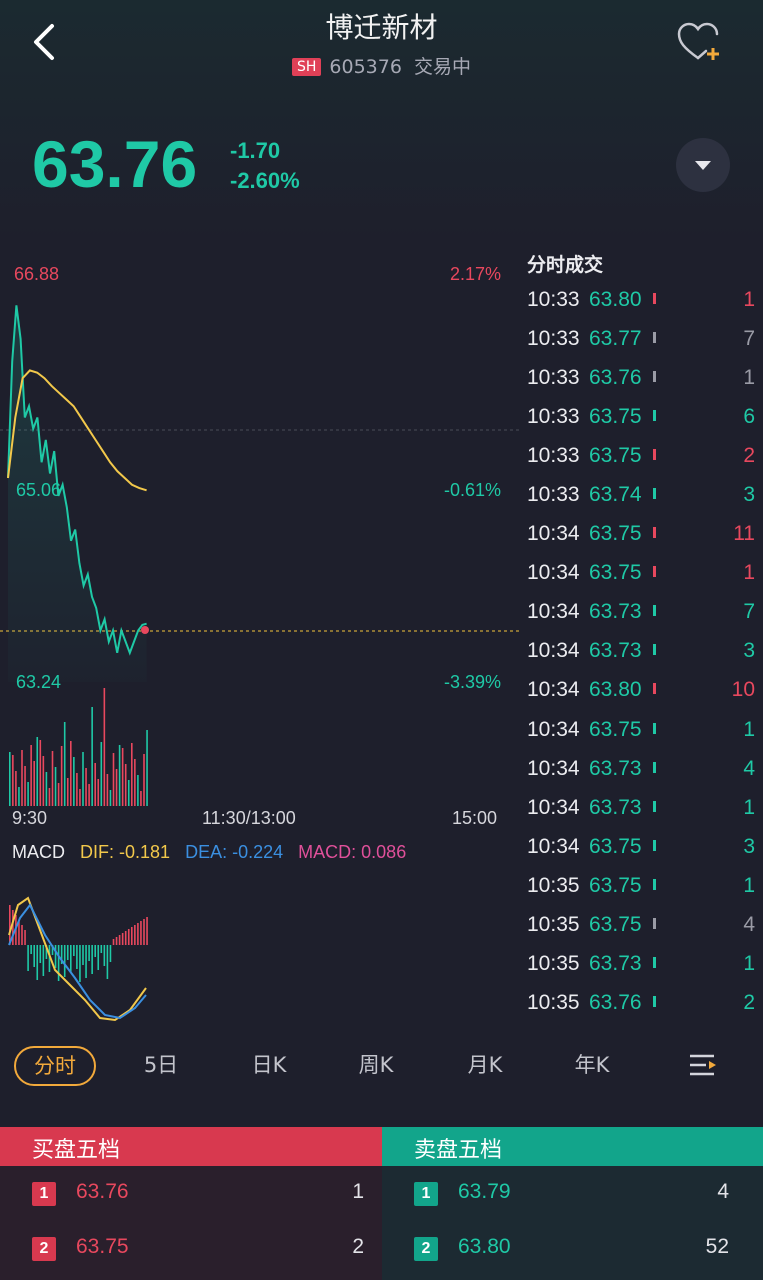 The height and width of the screenshot is (1280, 763). Describe the element at coordinates (37, 274) in the screenshot. I see `price-top-label: 66.88` at that location.